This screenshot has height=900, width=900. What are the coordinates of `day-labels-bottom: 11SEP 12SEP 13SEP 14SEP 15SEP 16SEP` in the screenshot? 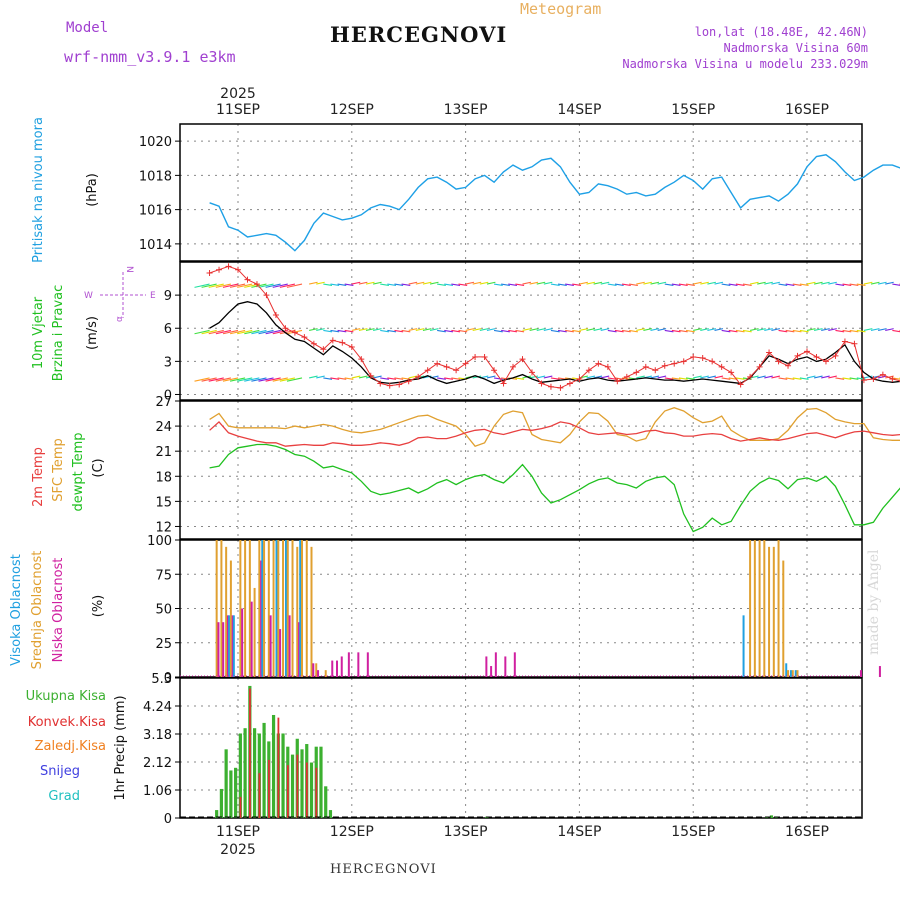 It's located at (522, 832).